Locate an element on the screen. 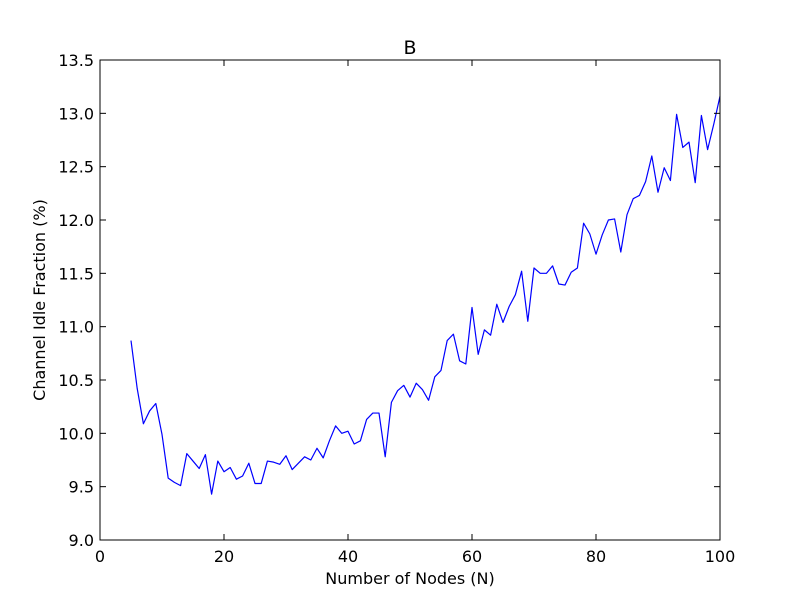 This screenshot has height=600, width=800. x-tick-label-5: 100 is located at coordinates (720, 556).